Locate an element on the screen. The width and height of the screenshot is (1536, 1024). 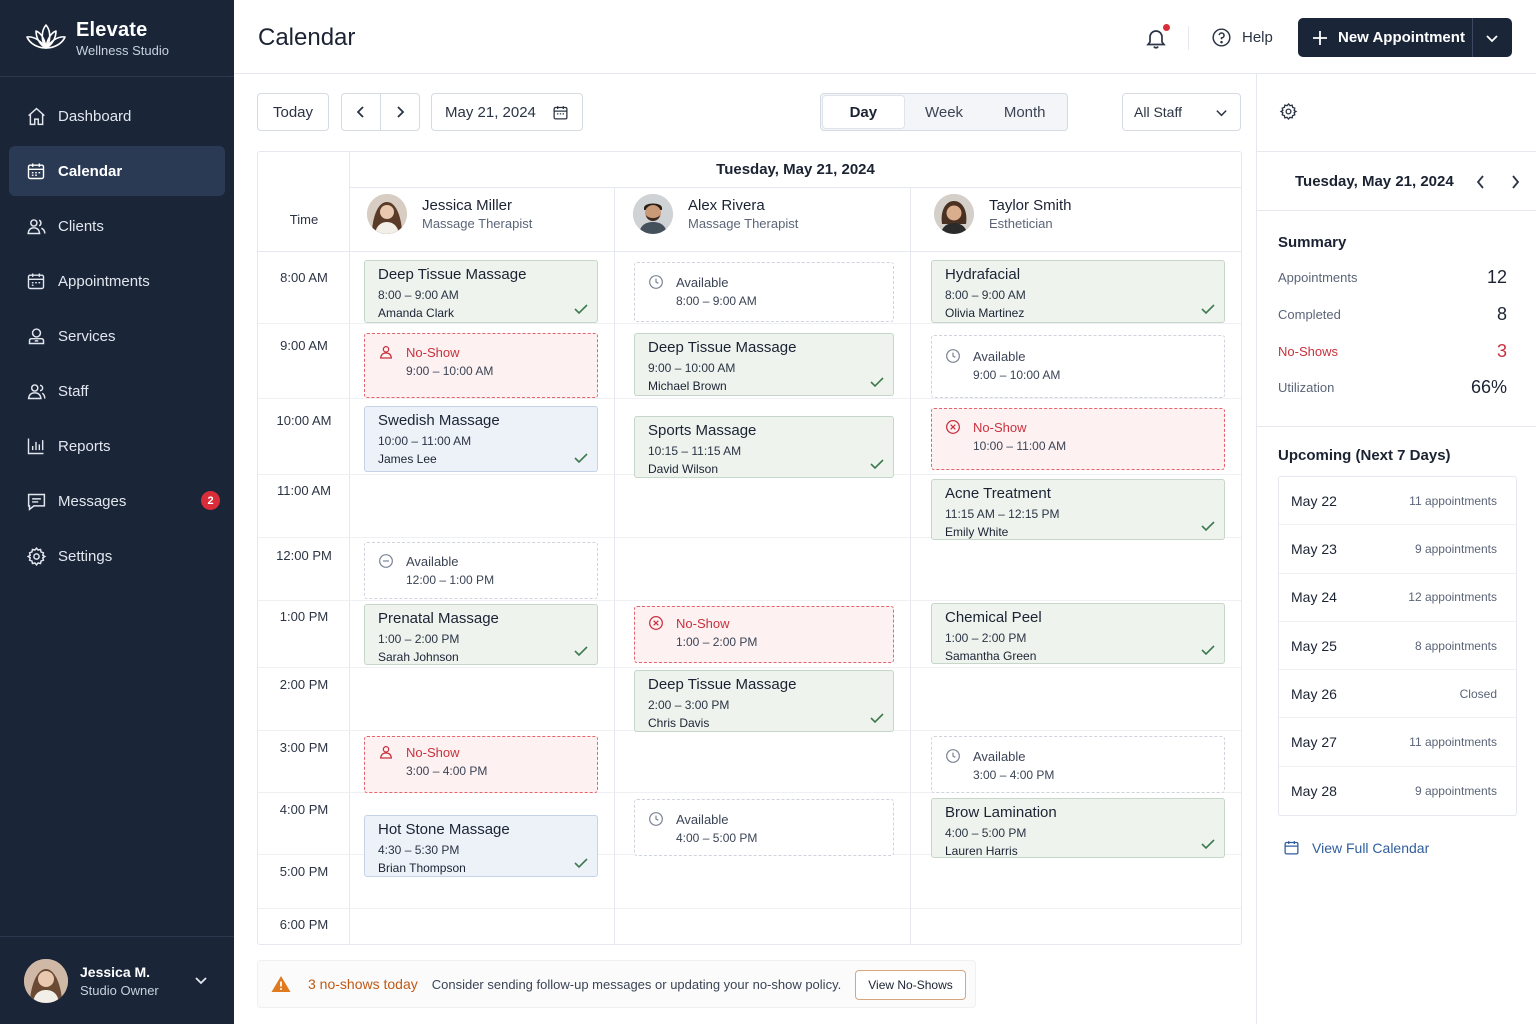
list-item: May 26 Closed is located at coordinates (1397, 694).